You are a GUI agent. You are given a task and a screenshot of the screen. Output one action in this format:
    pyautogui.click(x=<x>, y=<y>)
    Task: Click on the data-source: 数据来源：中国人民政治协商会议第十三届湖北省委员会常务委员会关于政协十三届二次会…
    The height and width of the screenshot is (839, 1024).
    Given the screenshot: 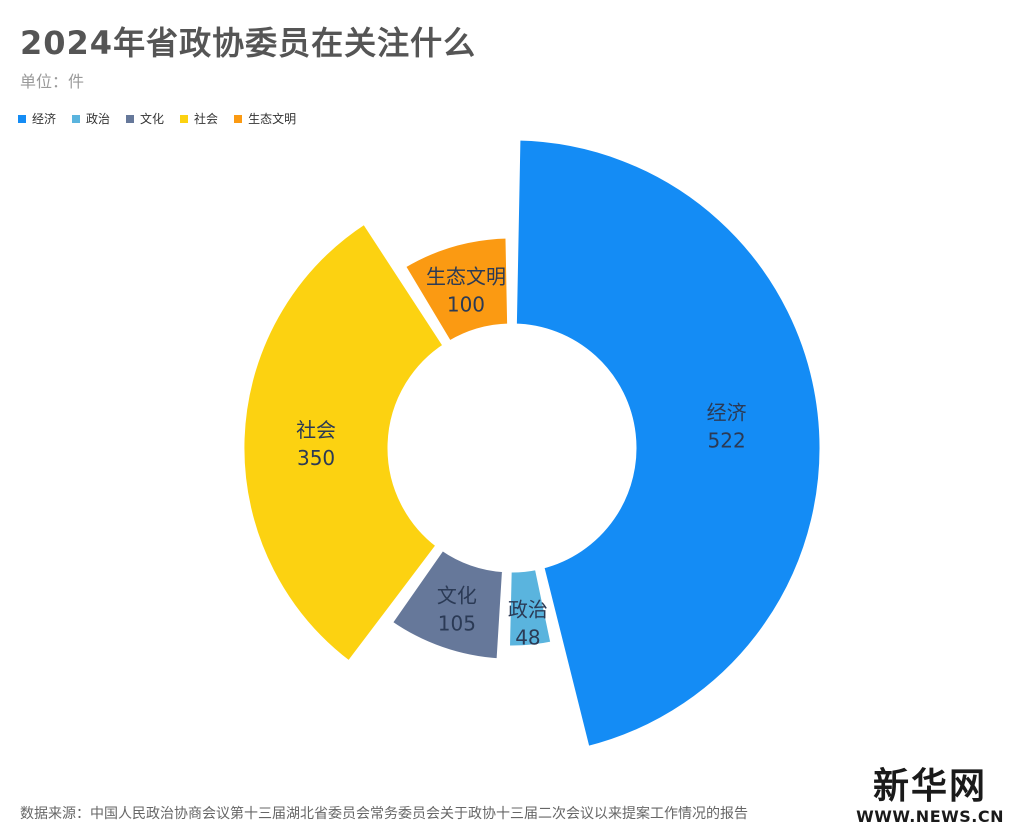 What is the action you would take?
    pyautogui.click(x=384, y=814)
    